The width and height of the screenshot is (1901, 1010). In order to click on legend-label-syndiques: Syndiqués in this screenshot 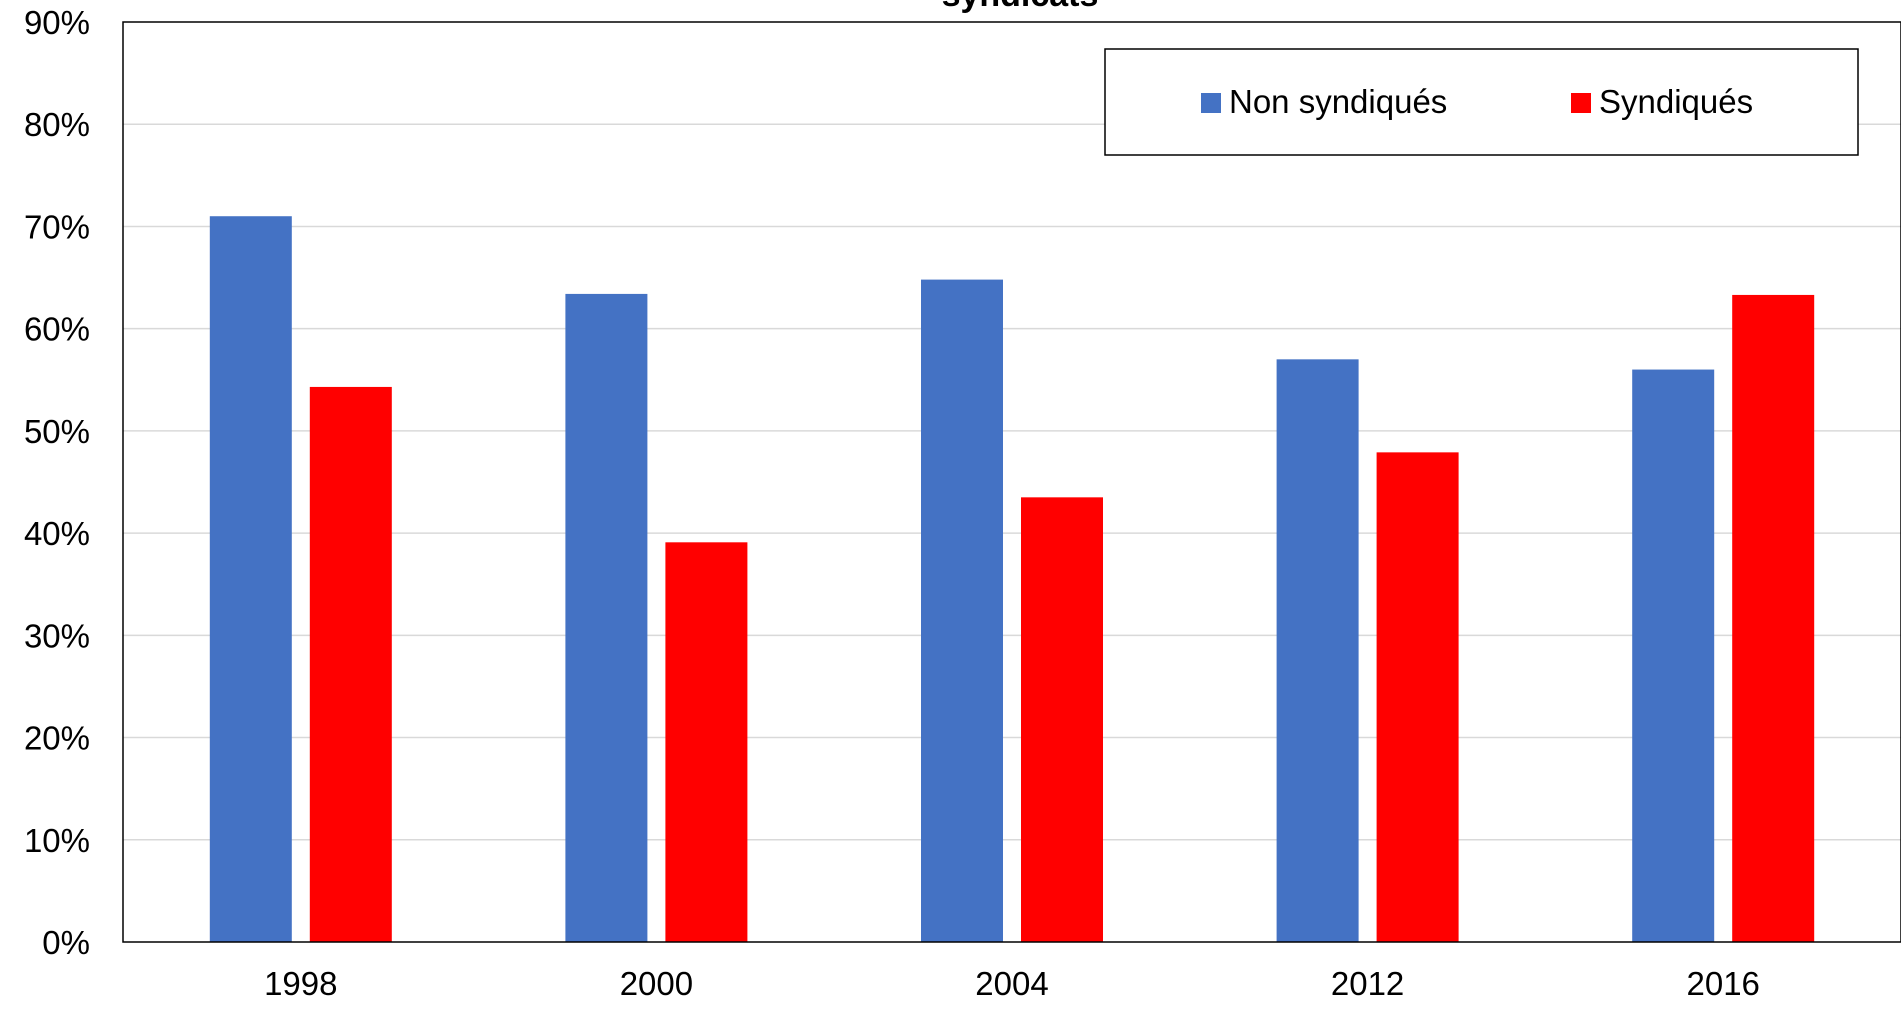, I will do `click(1676, 101)`.